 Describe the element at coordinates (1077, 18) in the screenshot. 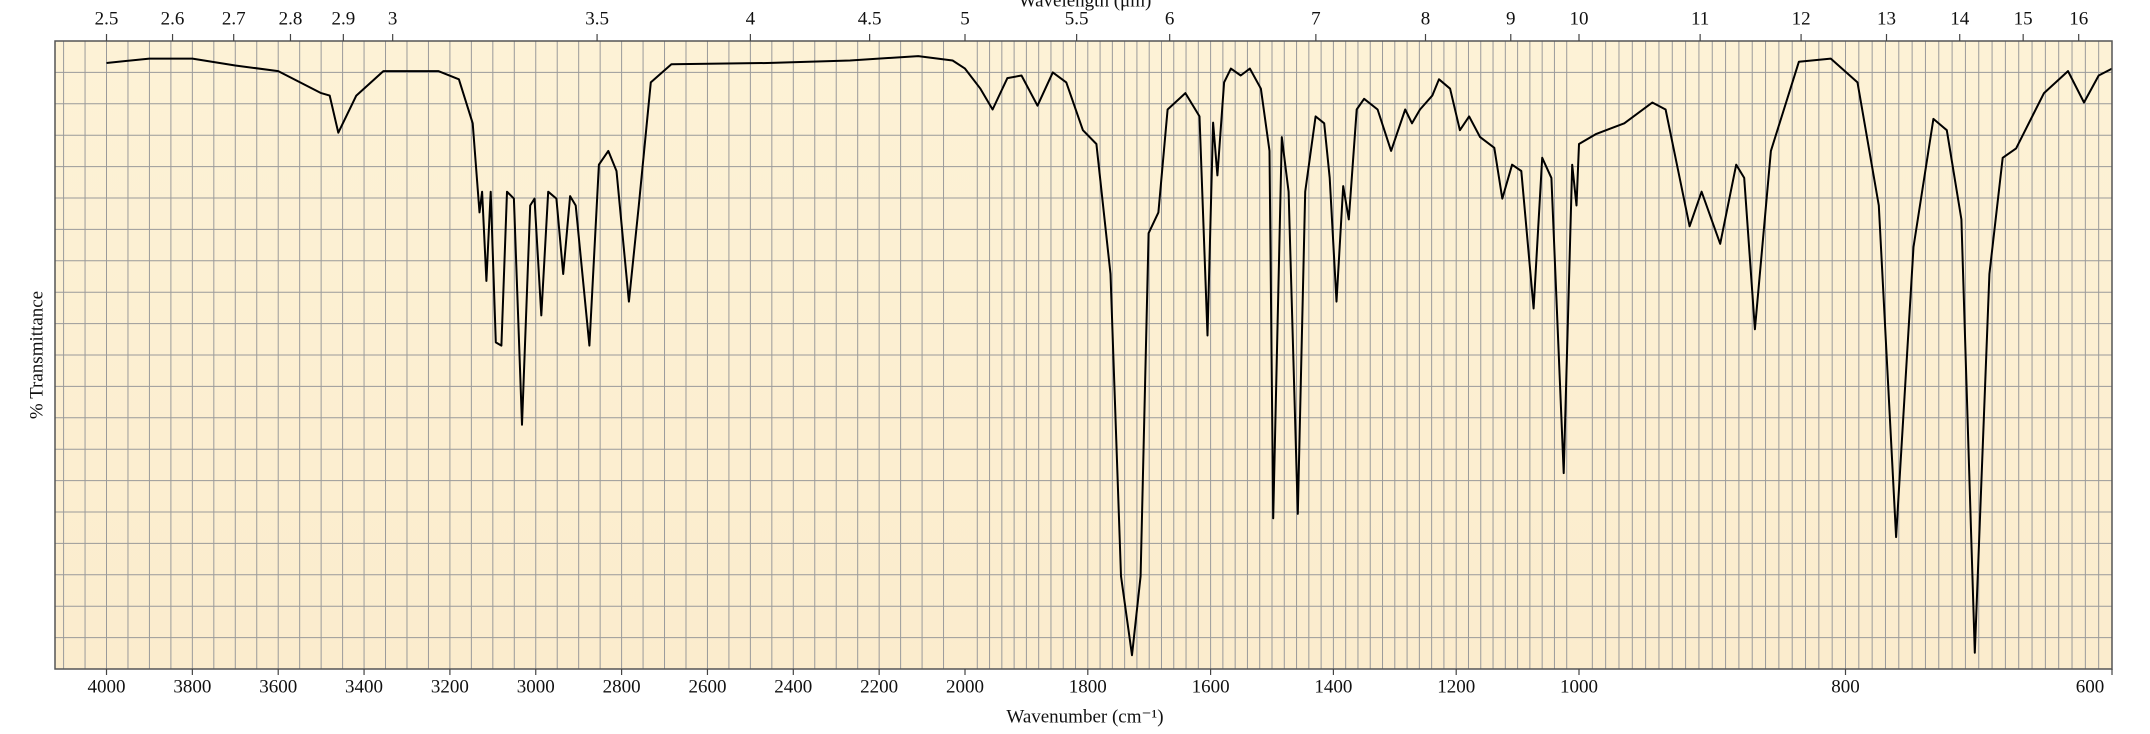

I see `x2-tick-label: 5.5` at that location.